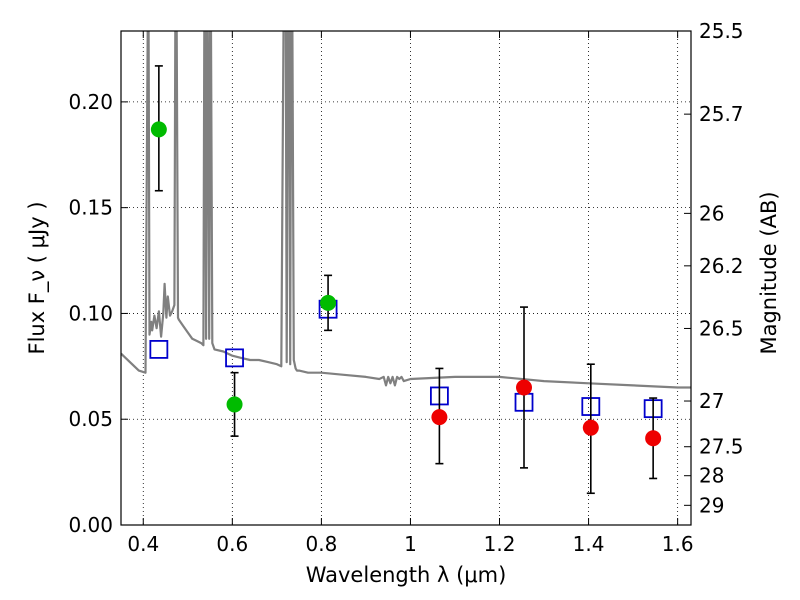  What do you see at coordinates (678, 544) in the screenshot?
I see `x-tick-label: 1.6` at bounding box center [678, 544].